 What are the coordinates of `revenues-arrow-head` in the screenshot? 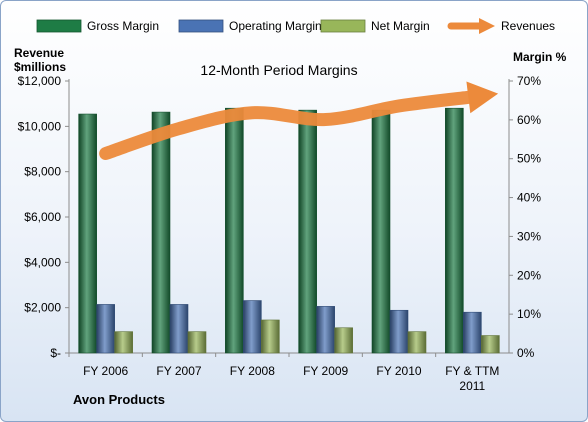 It's located at (482, 97).